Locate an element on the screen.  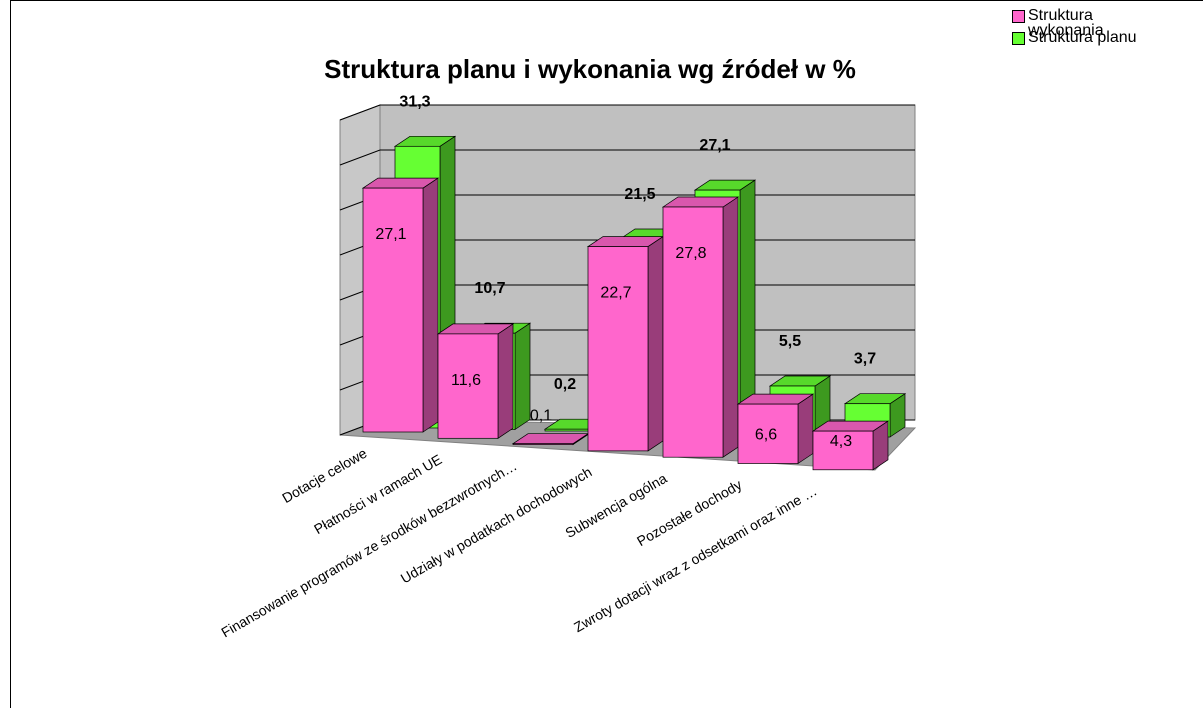
legend: Struktura wykonania Struktura planu is located at coordinates (1097, 28).